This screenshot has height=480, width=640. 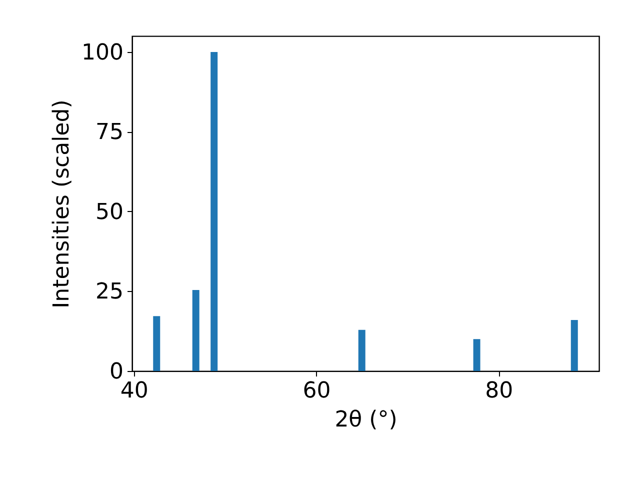 What do you see at coordinates (110, 133) in the screenshot?
I see `y-tick-label: 75` at bounding box center [110, 133].